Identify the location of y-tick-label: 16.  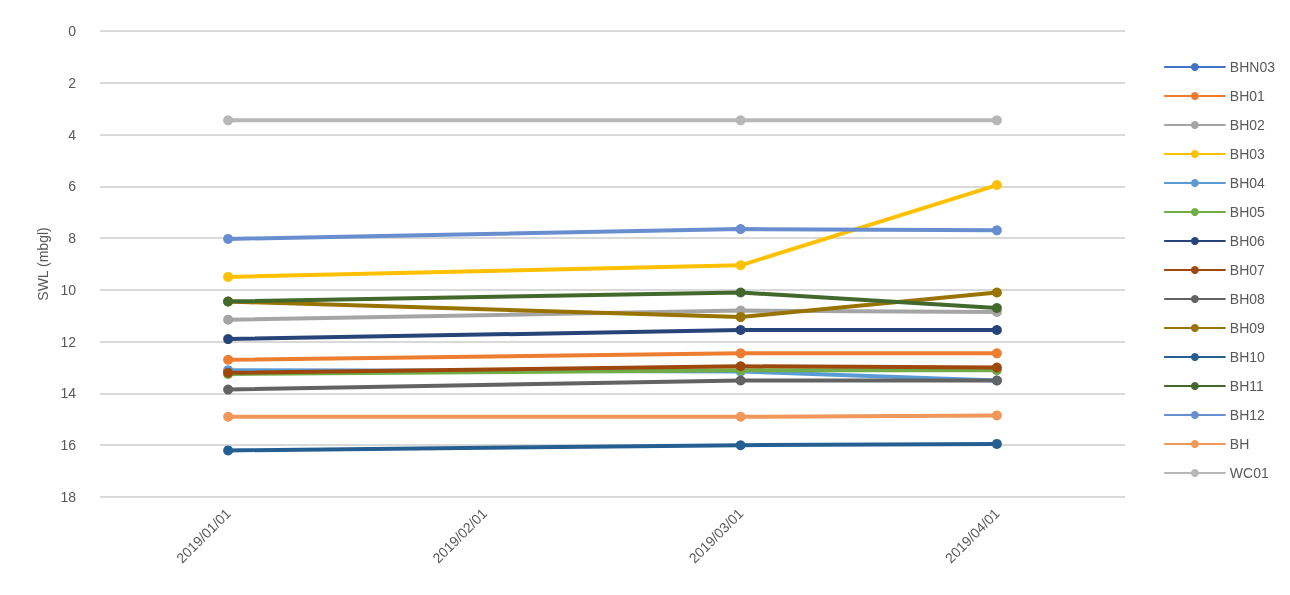
(68, 445).